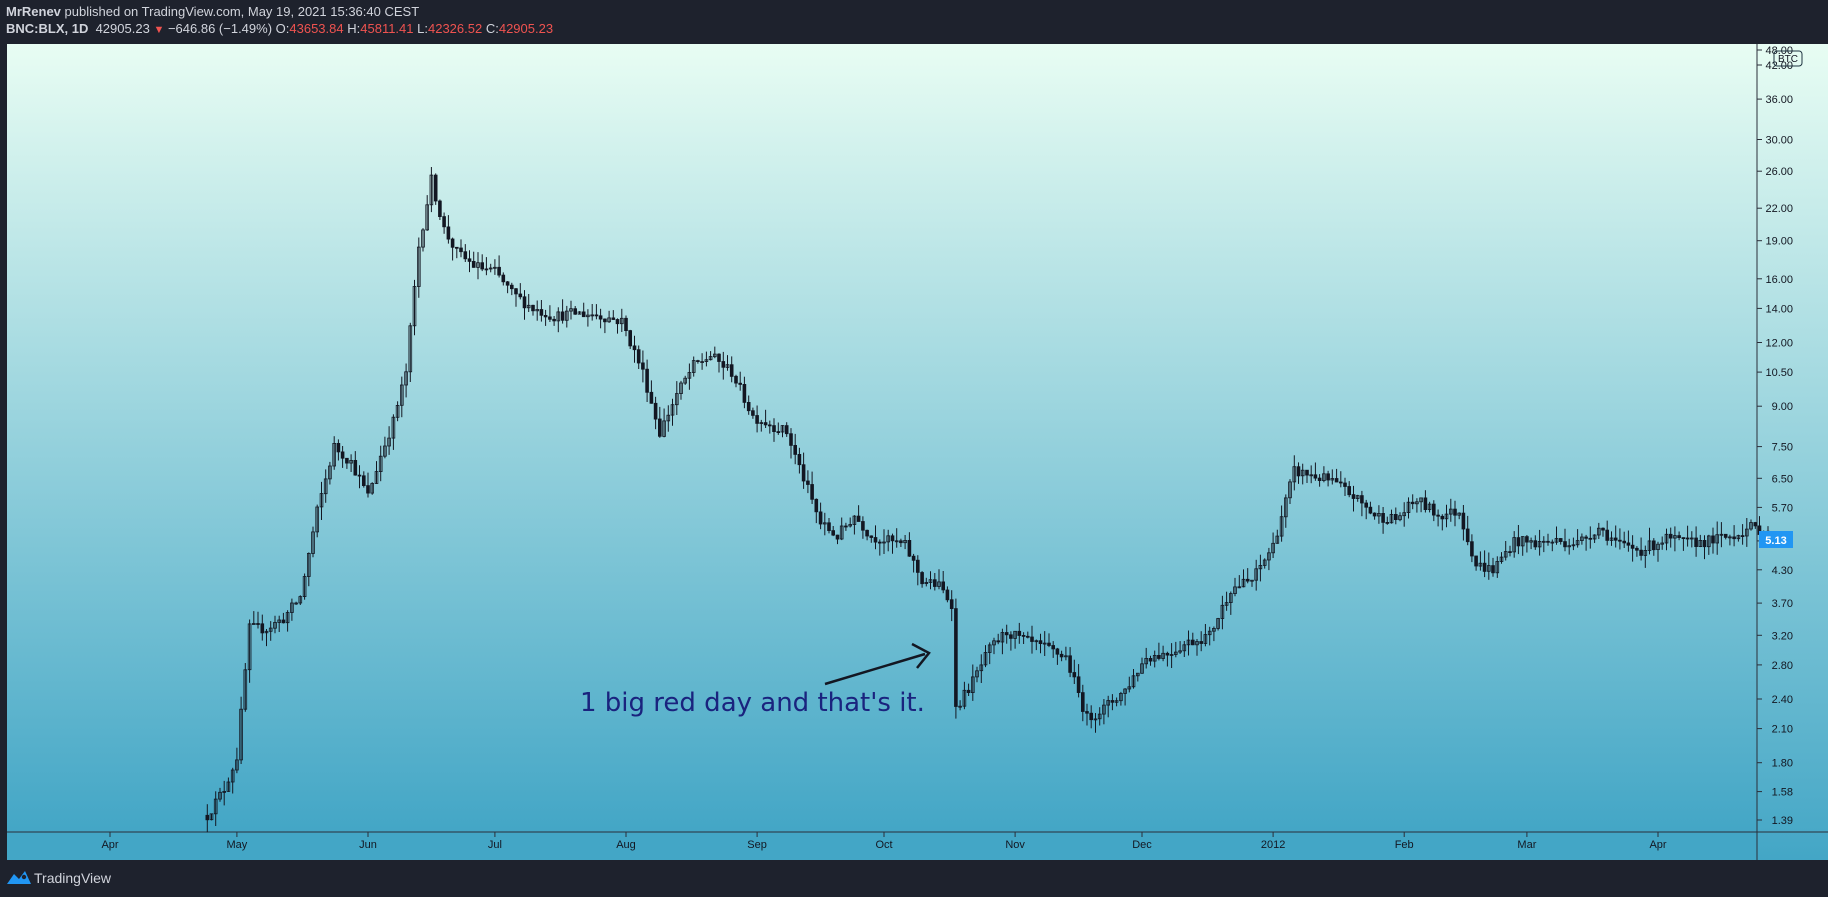 The height and width of the screenshot is (897, 1828). I want to click on y-tick-label: 6.50, so click(1782, 479).